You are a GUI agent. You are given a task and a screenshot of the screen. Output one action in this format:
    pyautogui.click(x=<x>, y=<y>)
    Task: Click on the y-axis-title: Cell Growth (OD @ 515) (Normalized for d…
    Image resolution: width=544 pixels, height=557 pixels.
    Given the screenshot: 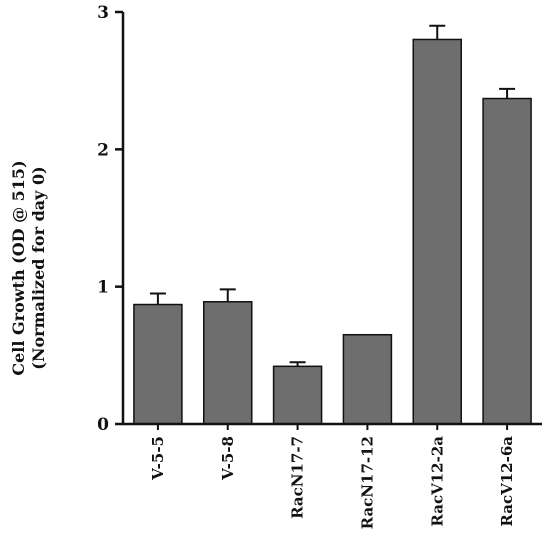 What is the action you would take?
    pyautogui.click(x=28, y=267)
    